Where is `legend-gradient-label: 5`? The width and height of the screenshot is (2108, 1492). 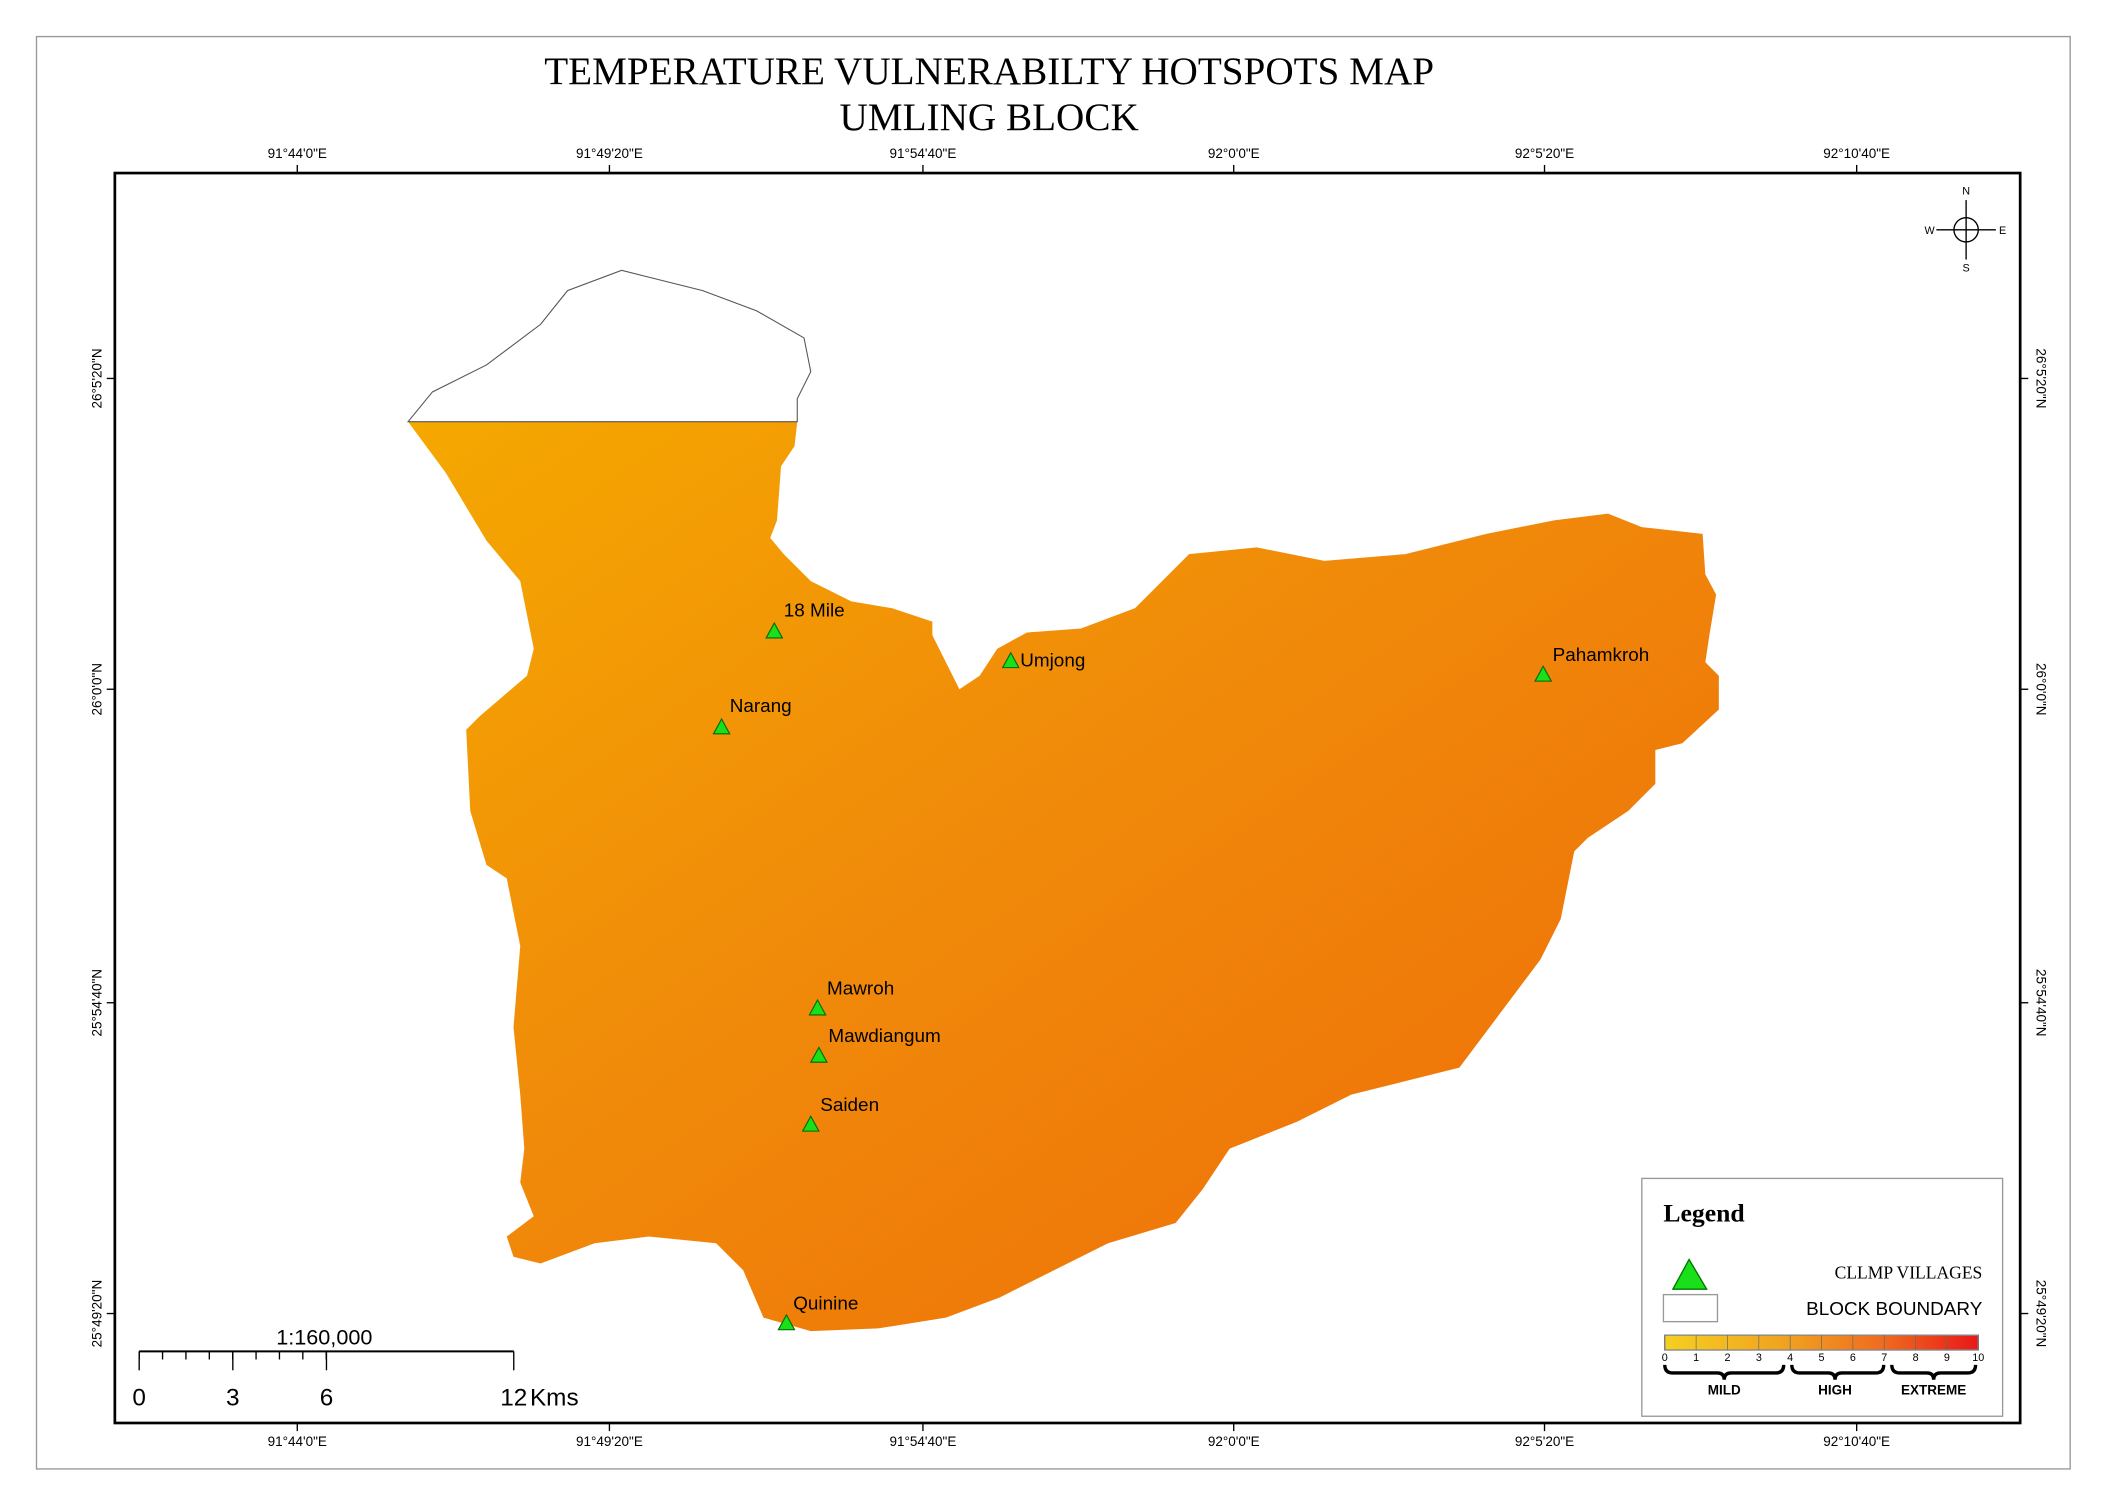 legend-gradient-label: 5 is located at coordinates (1822, 1358).